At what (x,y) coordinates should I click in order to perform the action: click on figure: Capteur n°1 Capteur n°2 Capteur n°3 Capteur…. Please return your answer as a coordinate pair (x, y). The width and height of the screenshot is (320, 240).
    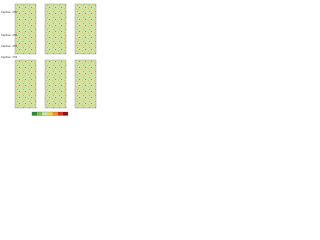
    Looking at the image, I should click on (49, 59).